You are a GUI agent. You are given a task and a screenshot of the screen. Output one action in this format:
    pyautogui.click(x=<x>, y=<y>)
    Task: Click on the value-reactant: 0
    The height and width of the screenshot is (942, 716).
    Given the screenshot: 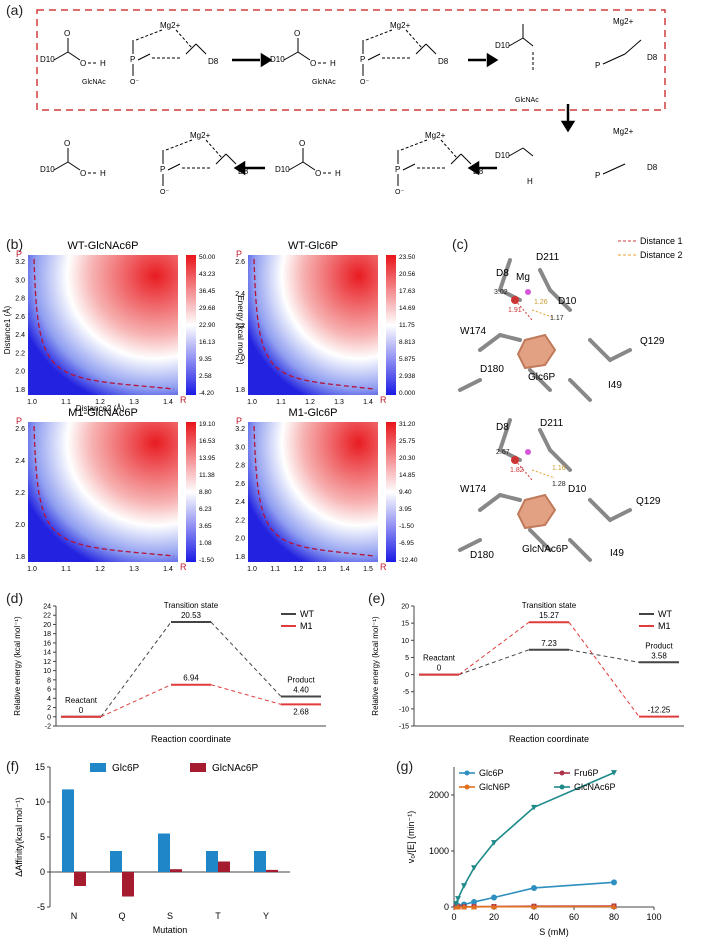 What is the action you would take?
    pyautogui.click(x=439, y=668)
    